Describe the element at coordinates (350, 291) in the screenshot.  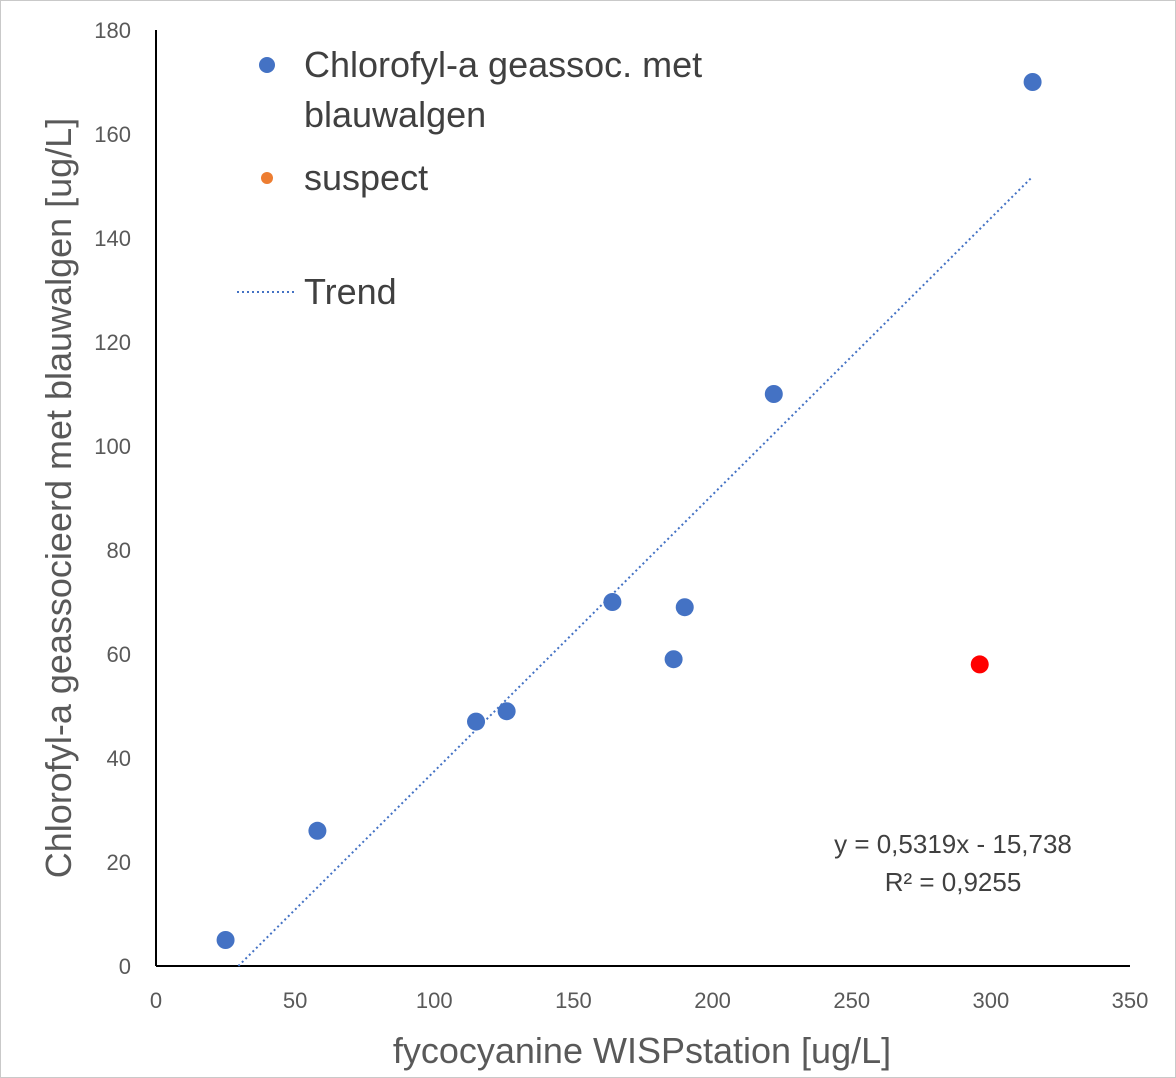
I see `legend-label-trend: Trend` at that location.